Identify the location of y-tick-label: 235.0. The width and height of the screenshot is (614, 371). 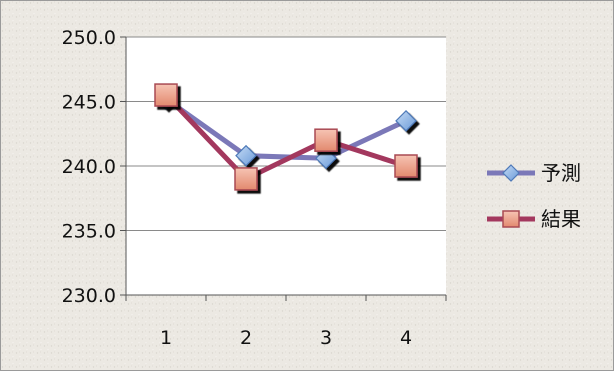
(89, 232).